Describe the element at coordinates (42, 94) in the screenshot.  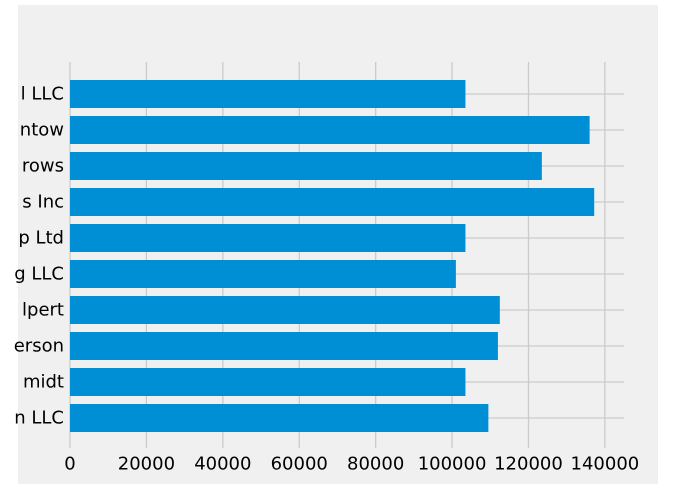
I see `y-tick-label: l LLC` at that location.